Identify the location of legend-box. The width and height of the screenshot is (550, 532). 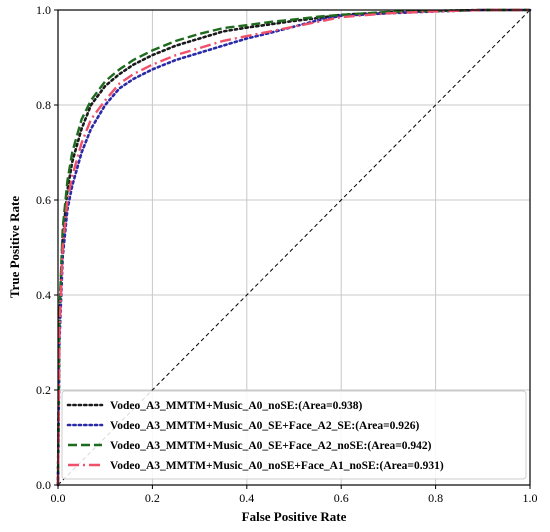
(294, 435).